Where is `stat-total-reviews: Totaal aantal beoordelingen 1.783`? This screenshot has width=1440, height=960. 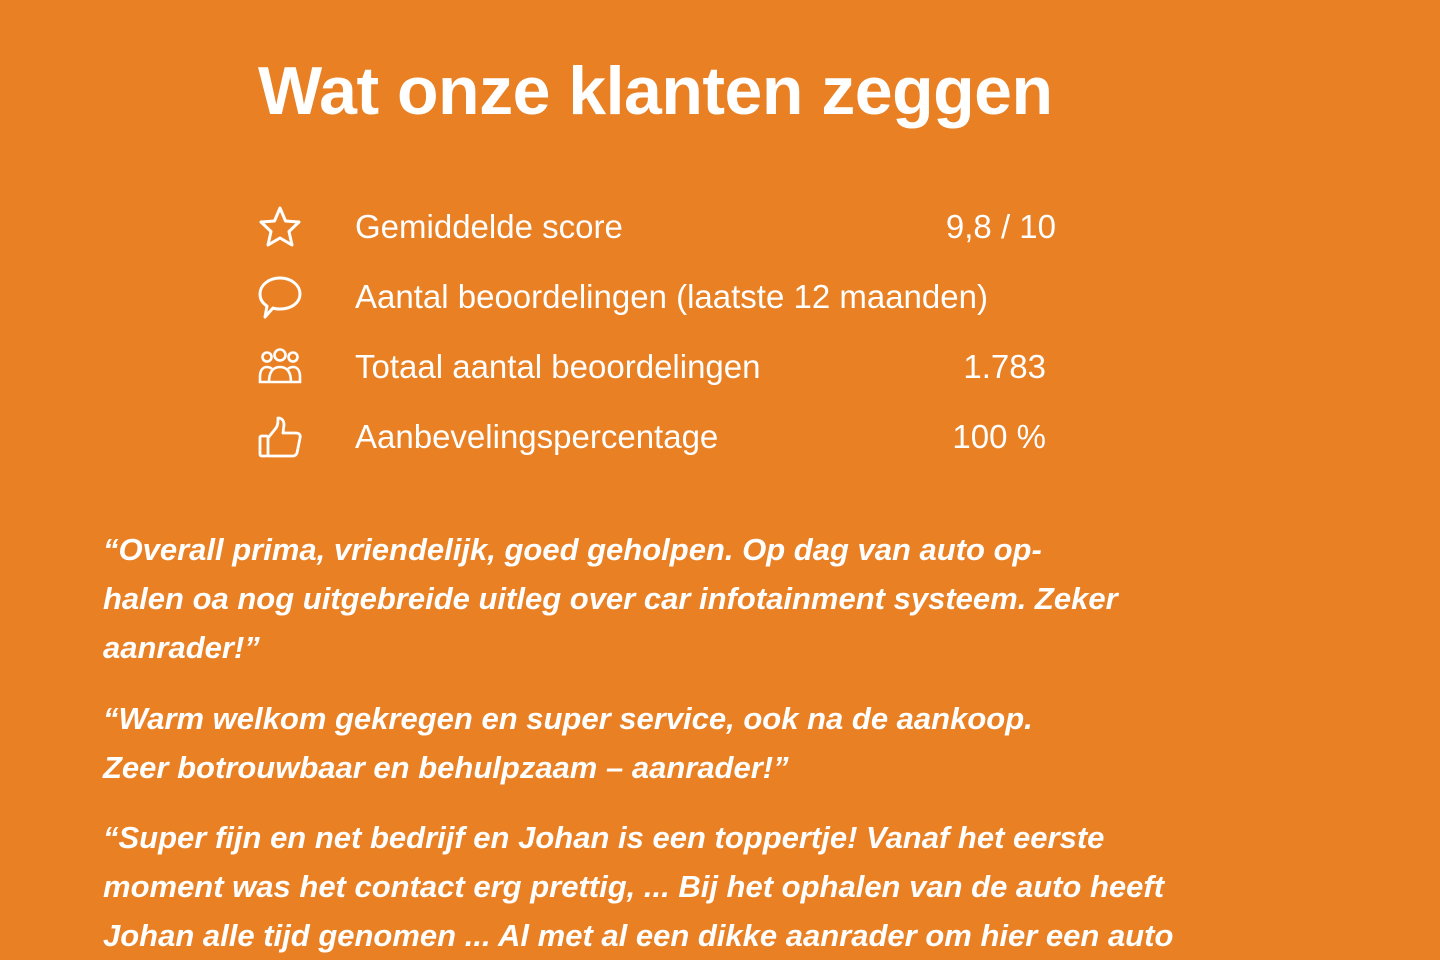 stat-total-reviews: Totaal aantal beoordelingen 1.783 is located at coordinates (656, 367).